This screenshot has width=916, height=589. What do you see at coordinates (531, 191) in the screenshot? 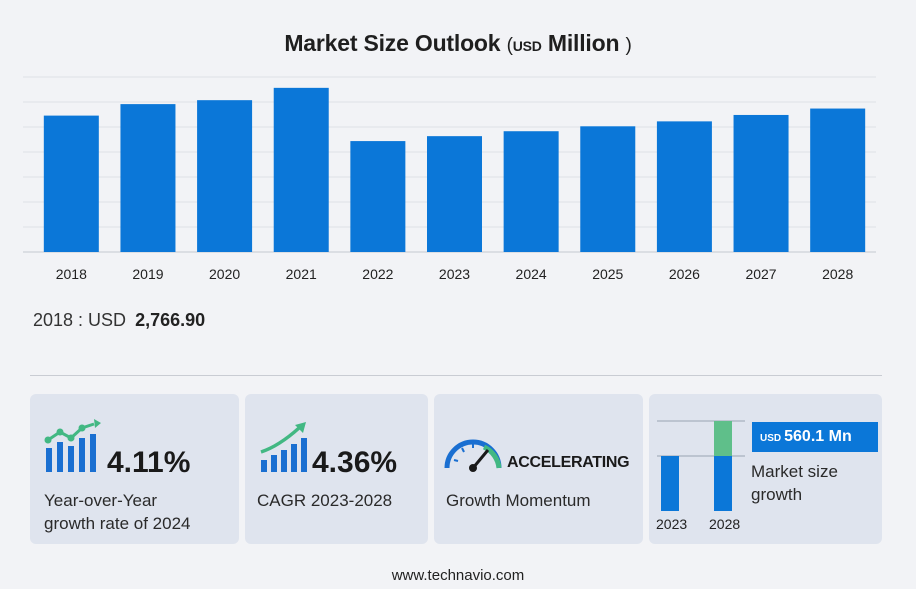
I see `bar-2024` at bounding box center [531, 191].